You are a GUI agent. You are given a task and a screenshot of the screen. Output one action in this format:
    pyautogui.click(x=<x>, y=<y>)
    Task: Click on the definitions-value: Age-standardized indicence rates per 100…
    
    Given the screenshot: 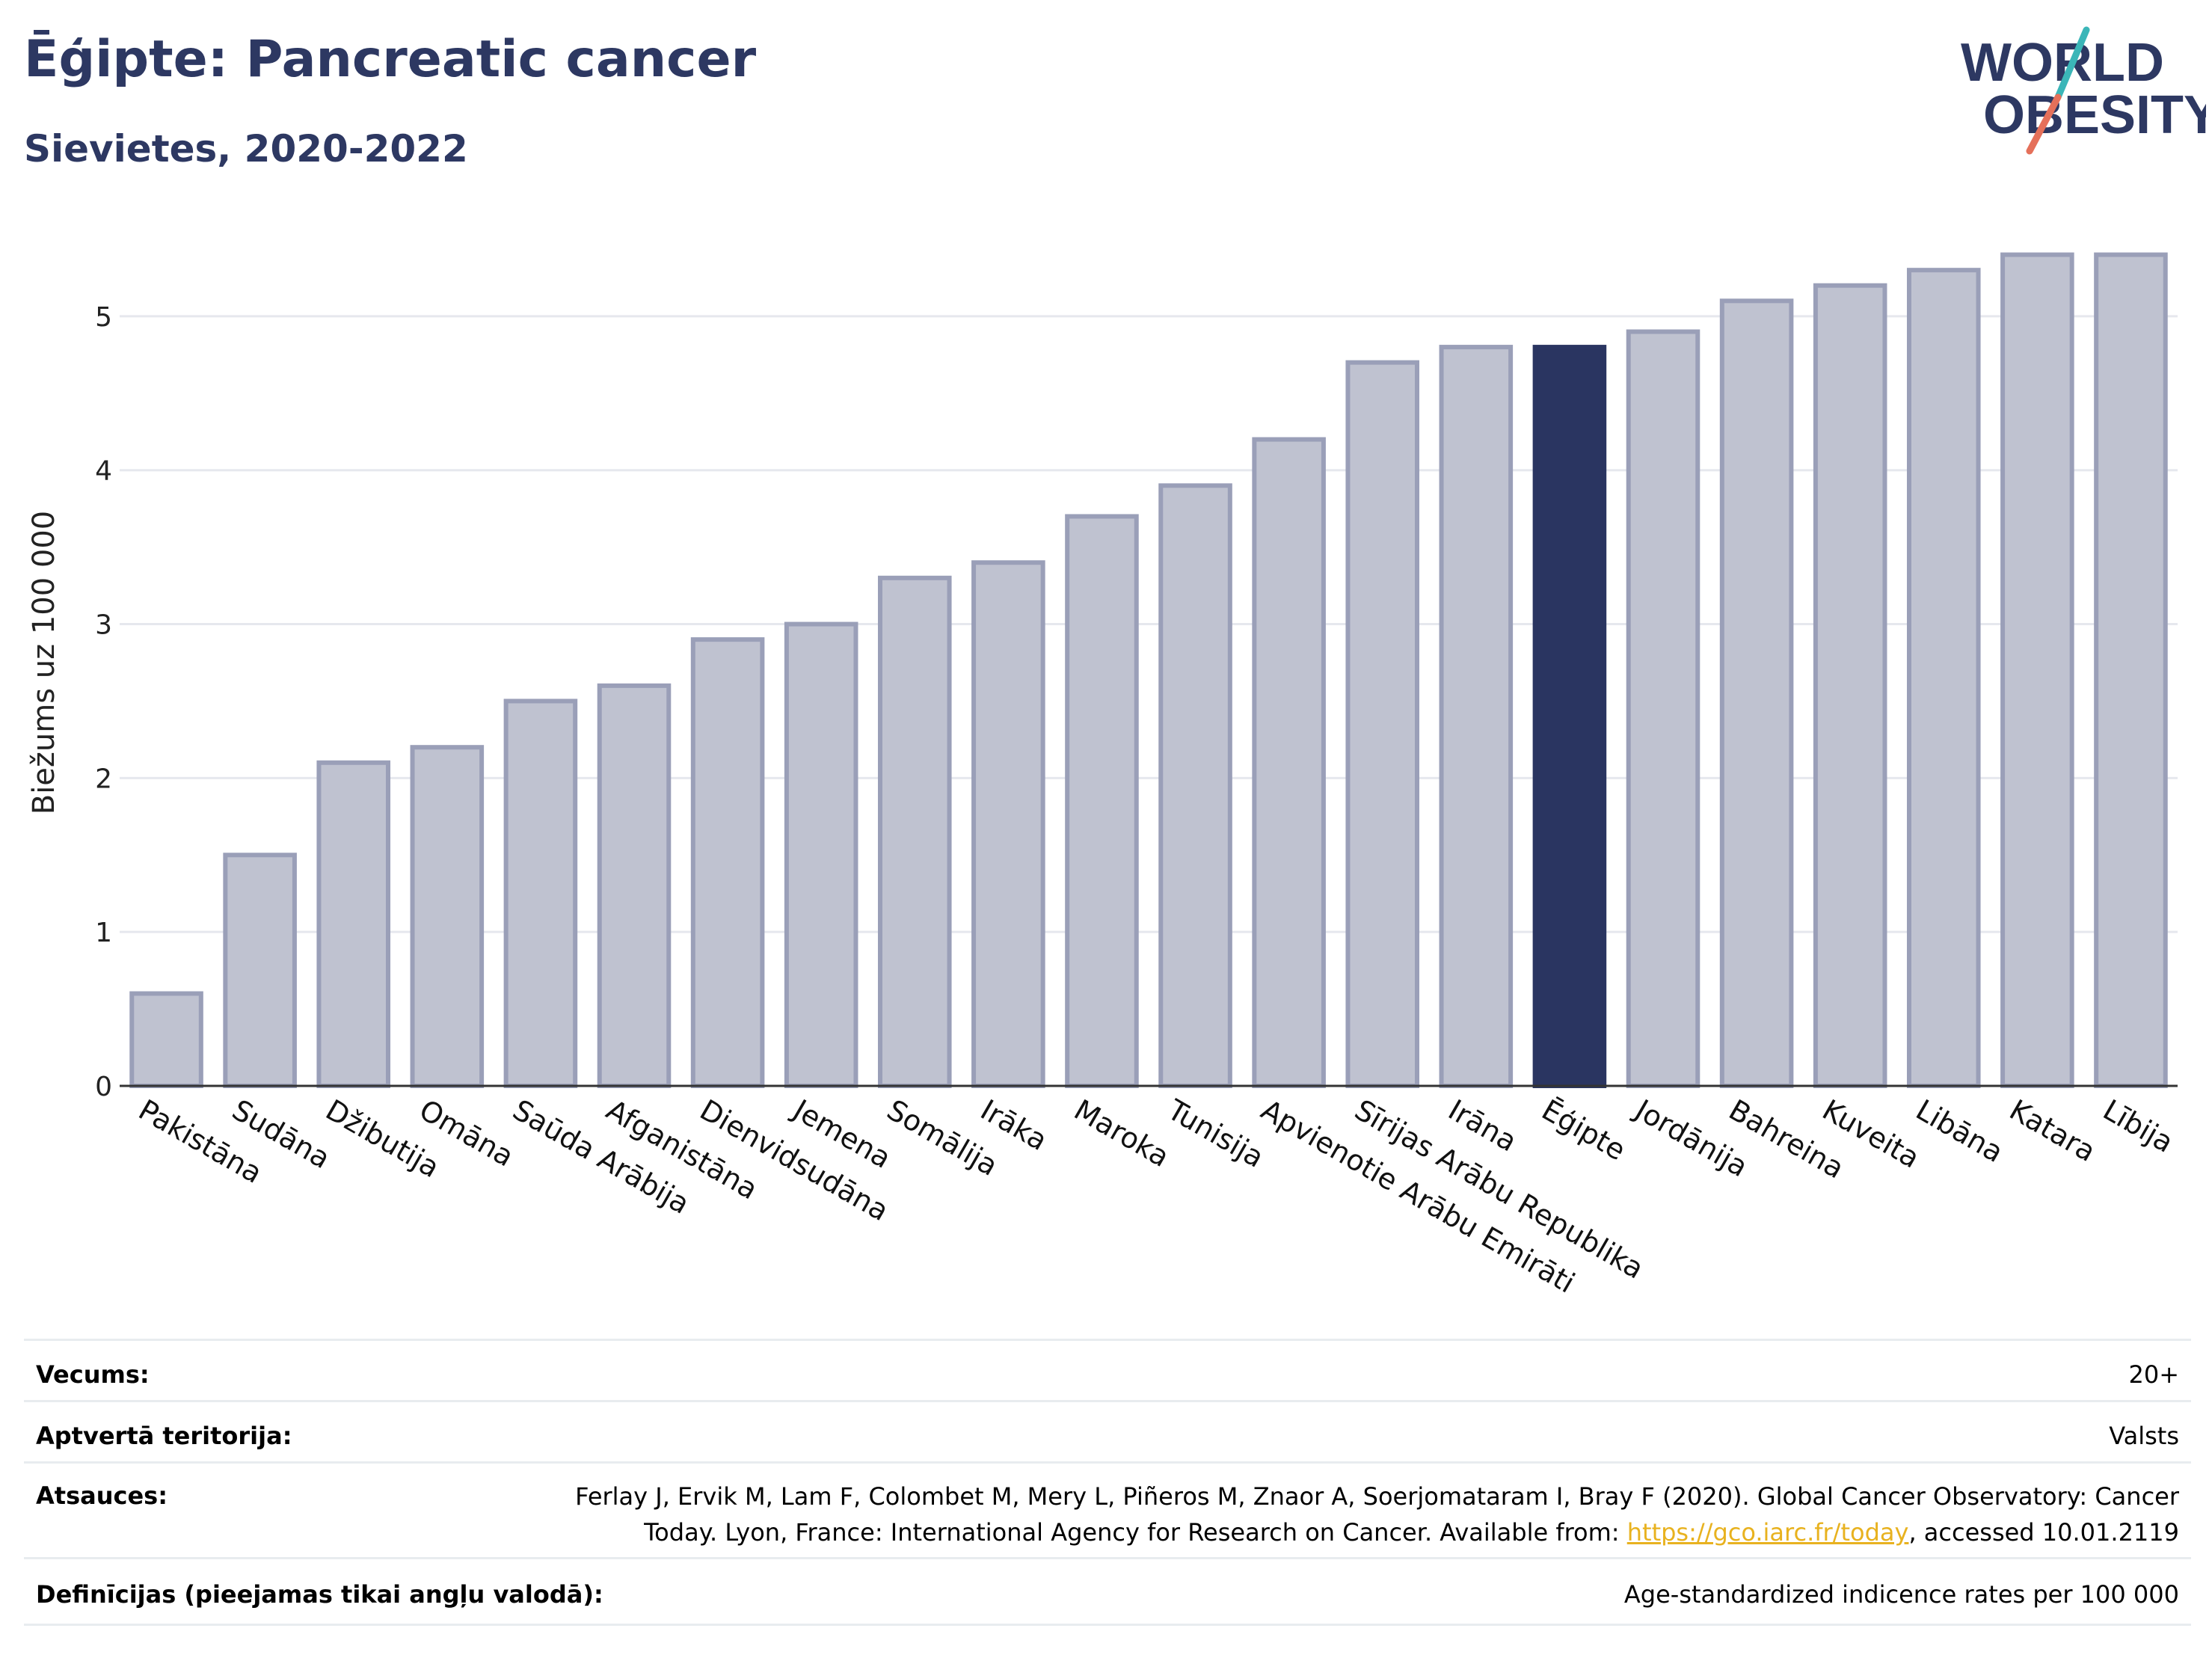 What is the action you would take?
    pyautogui.click(x=1901, y=1594)
    